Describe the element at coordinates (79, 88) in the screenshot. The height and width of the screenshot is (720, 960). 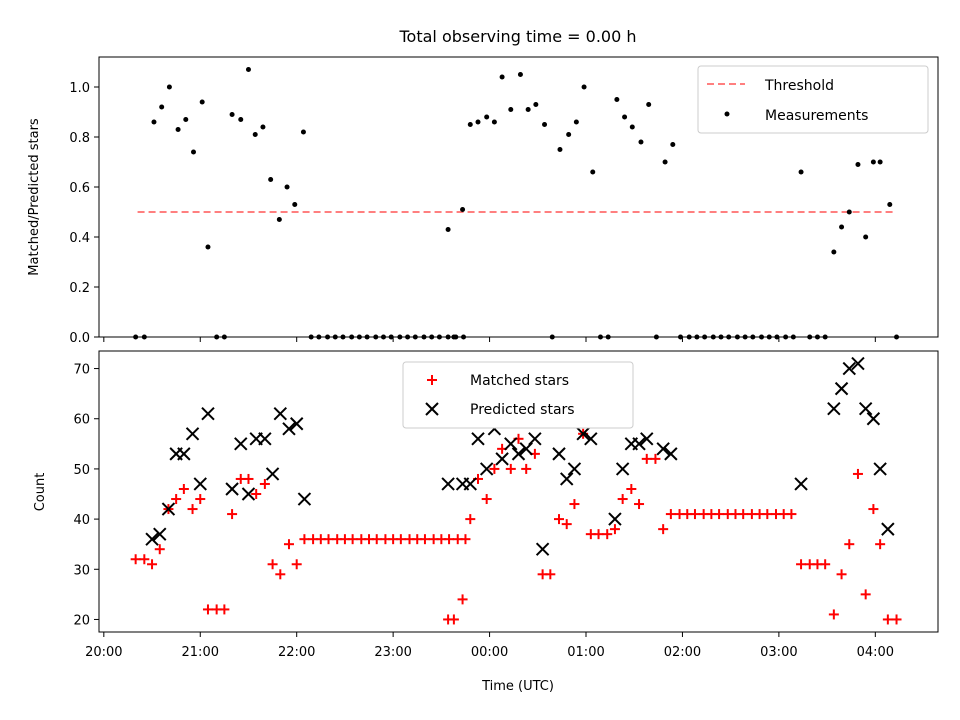
I see `top-y-tick-label: 1.0` at that location.